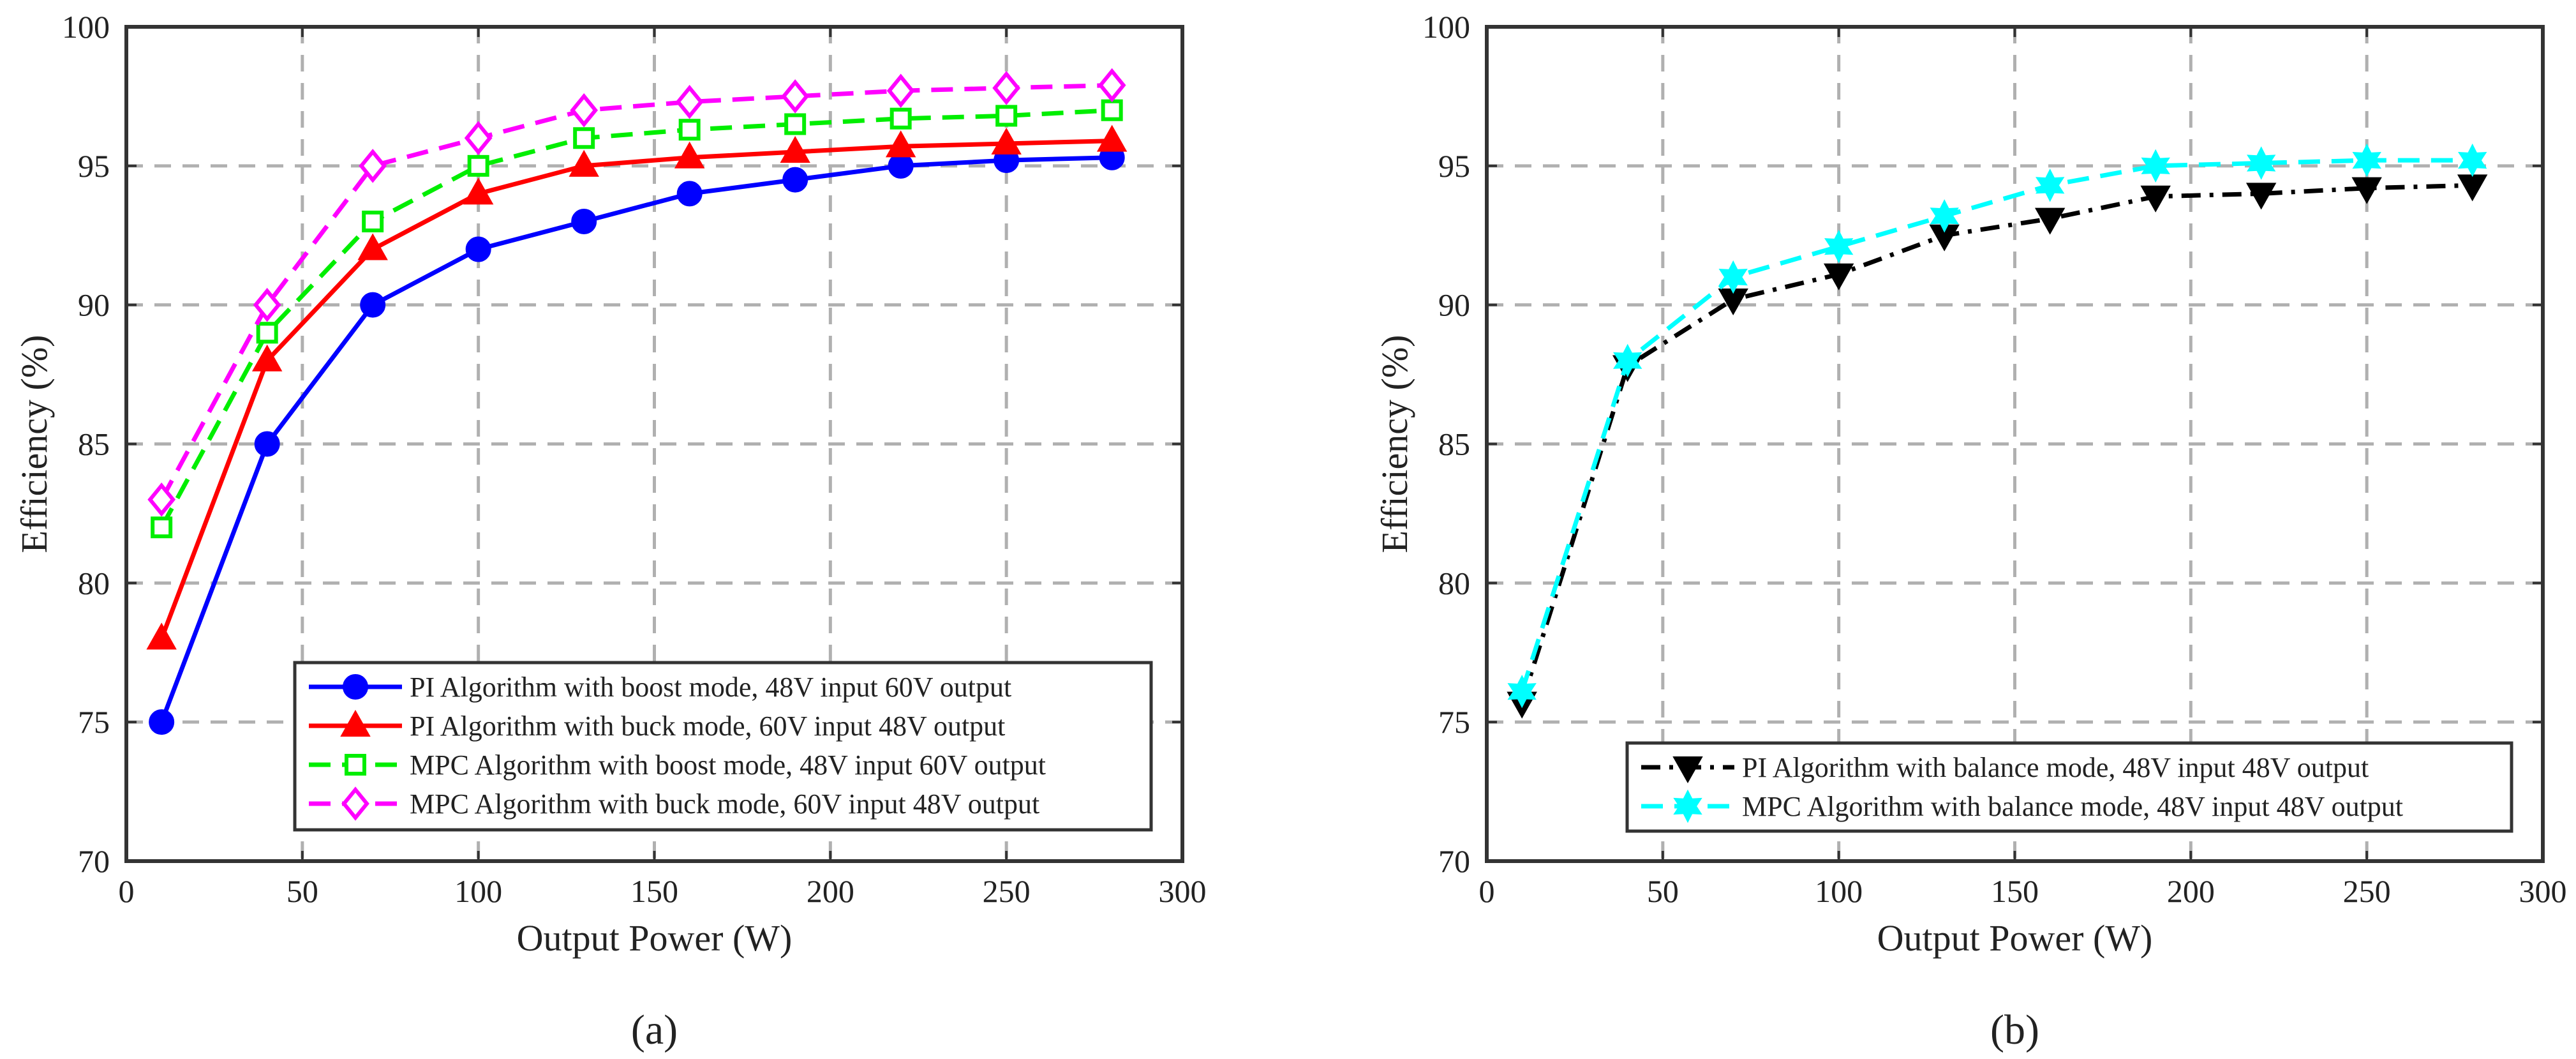  I want to click on legend-box, so click(723, 746).